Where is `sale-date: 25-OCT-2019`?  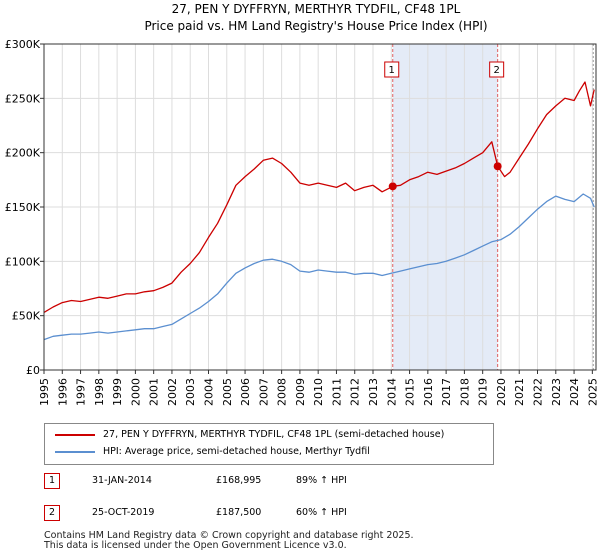
sale-date: 25-OCT-2019 is located at coordinates (123, 512).